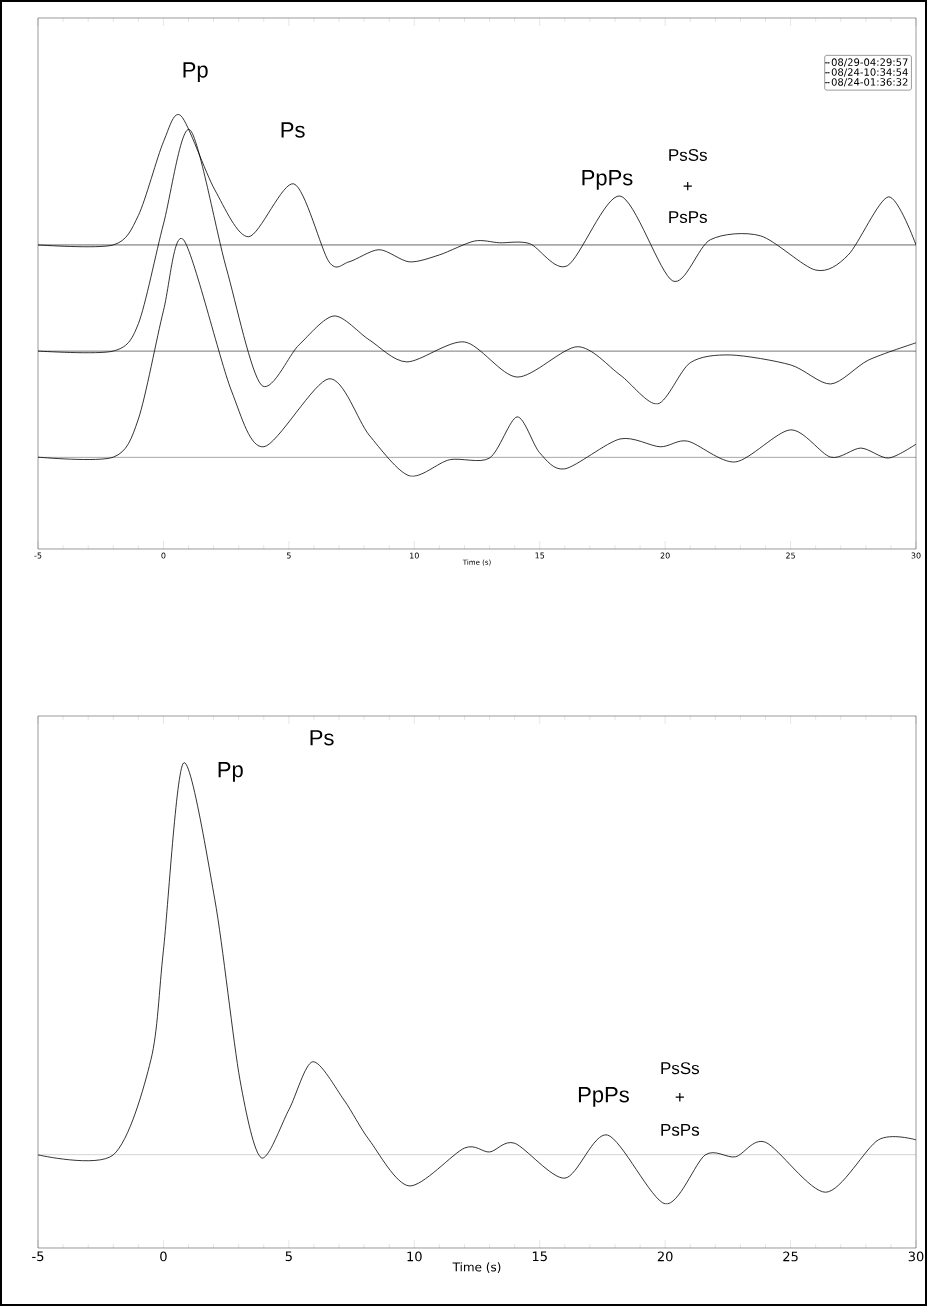 The height and width of the screenshot is (1306, 928). What do you see at coordinates (231, 772) in the screenshot?
I see `annotation: Pp` at bounding box center [231, 772].